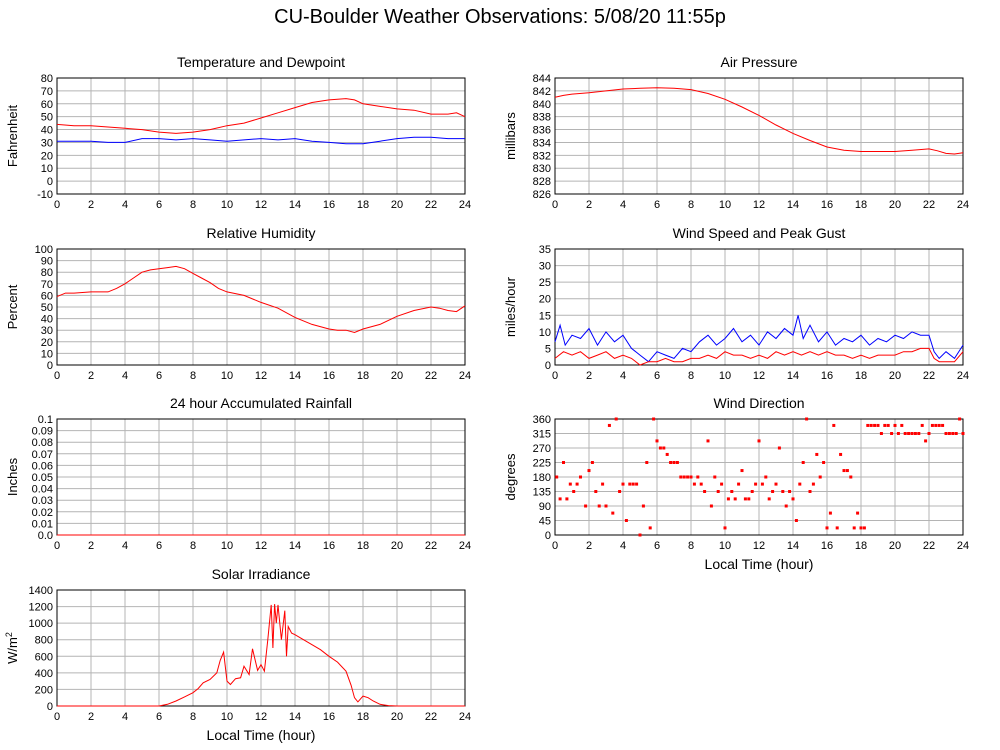 The width and height of the screenshot is (1000, 750). What do you see at coordinates (261, 205) in the screenshot?
I see `temp-xtick-label-6: 12` at bounding box center [261, 205].